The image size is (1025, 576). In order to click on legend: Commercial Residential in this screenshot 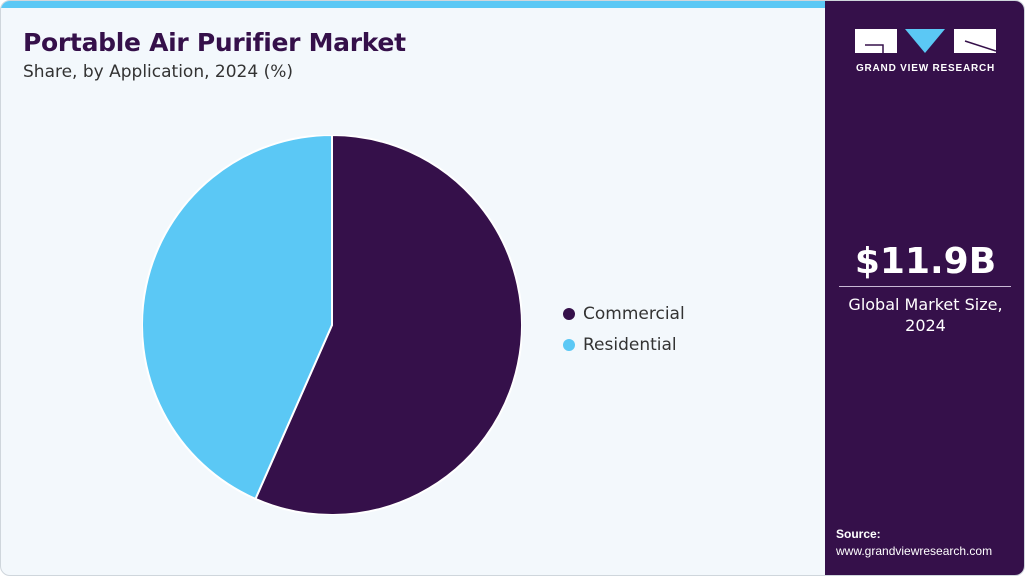, I will do `click(624, 329)`.